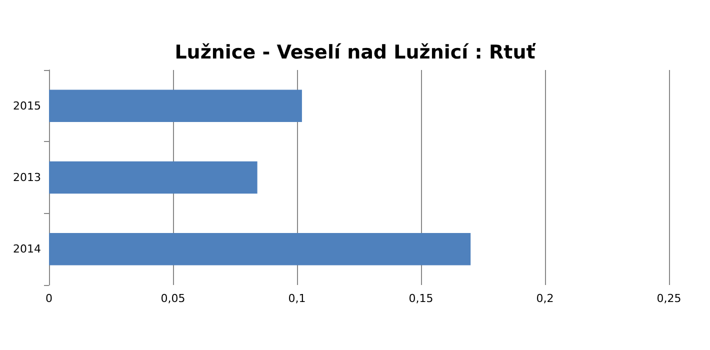 This screenshot has width=710, height=350. Describe the element at coordinates (545, 298) in the screenshot. I see `x-tick-label: 0,2` at that location.